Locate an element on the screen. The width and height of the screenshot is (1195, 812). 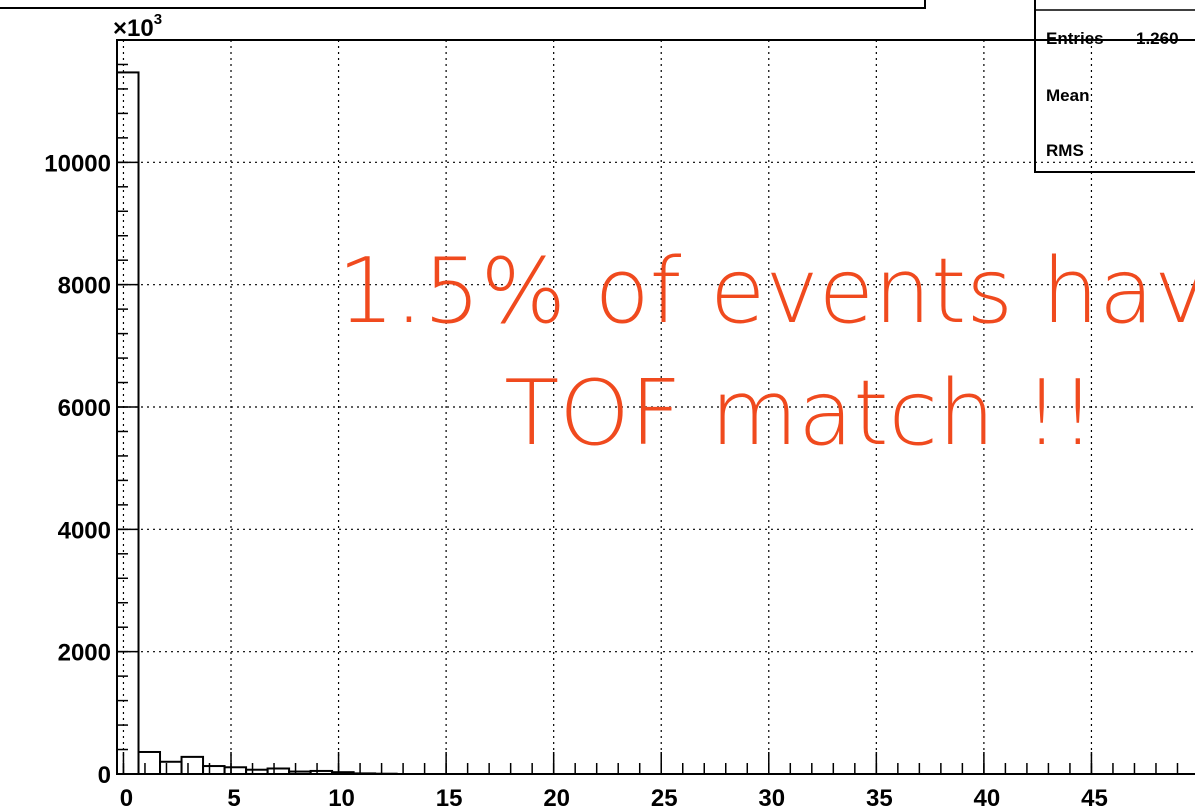
stats-box is located at coordinates (1114, 86).